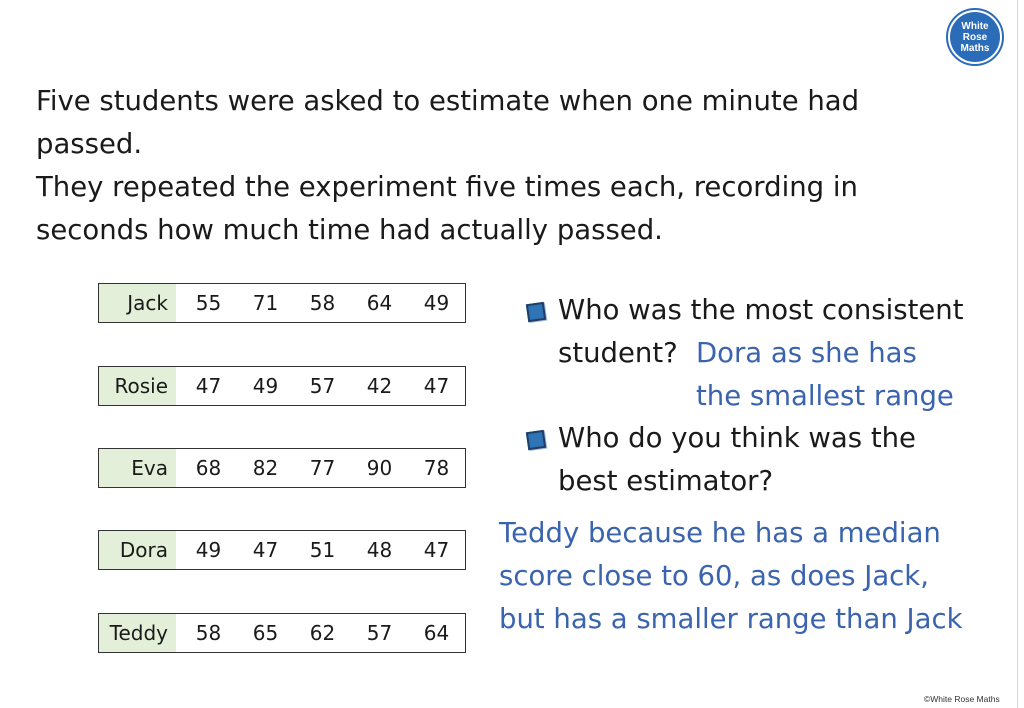 The image size is (1024, 708). I want to click on time-value: 77, so click(322, 468).